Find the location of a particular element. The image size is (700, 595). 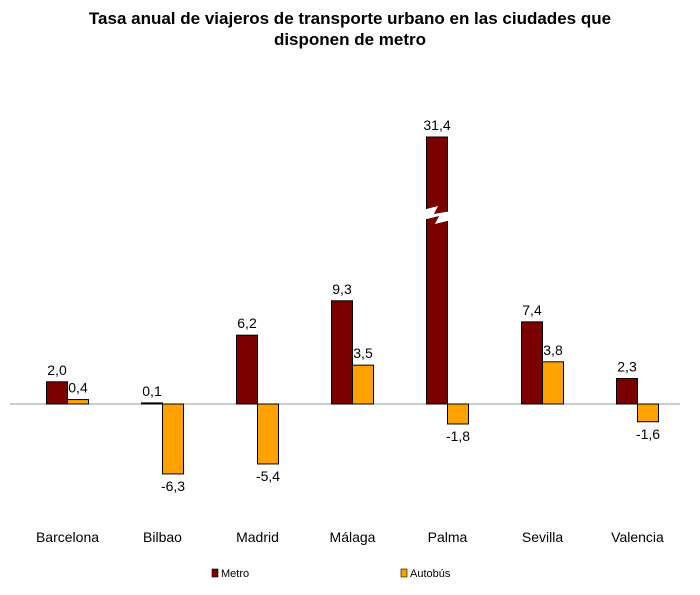

bar-metro-madrid is located at coordinates (247, 369).